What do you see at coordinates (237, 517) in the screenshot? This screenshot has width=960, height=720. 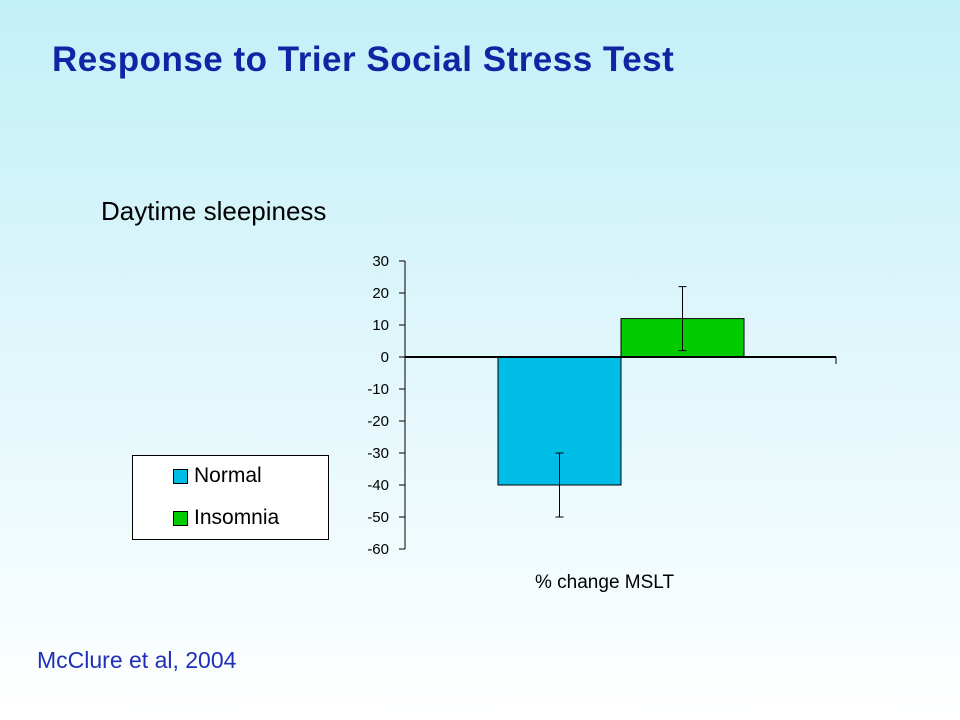 I see `legend-label-insomnia: Insomnia` at bounding box center [237, 517].